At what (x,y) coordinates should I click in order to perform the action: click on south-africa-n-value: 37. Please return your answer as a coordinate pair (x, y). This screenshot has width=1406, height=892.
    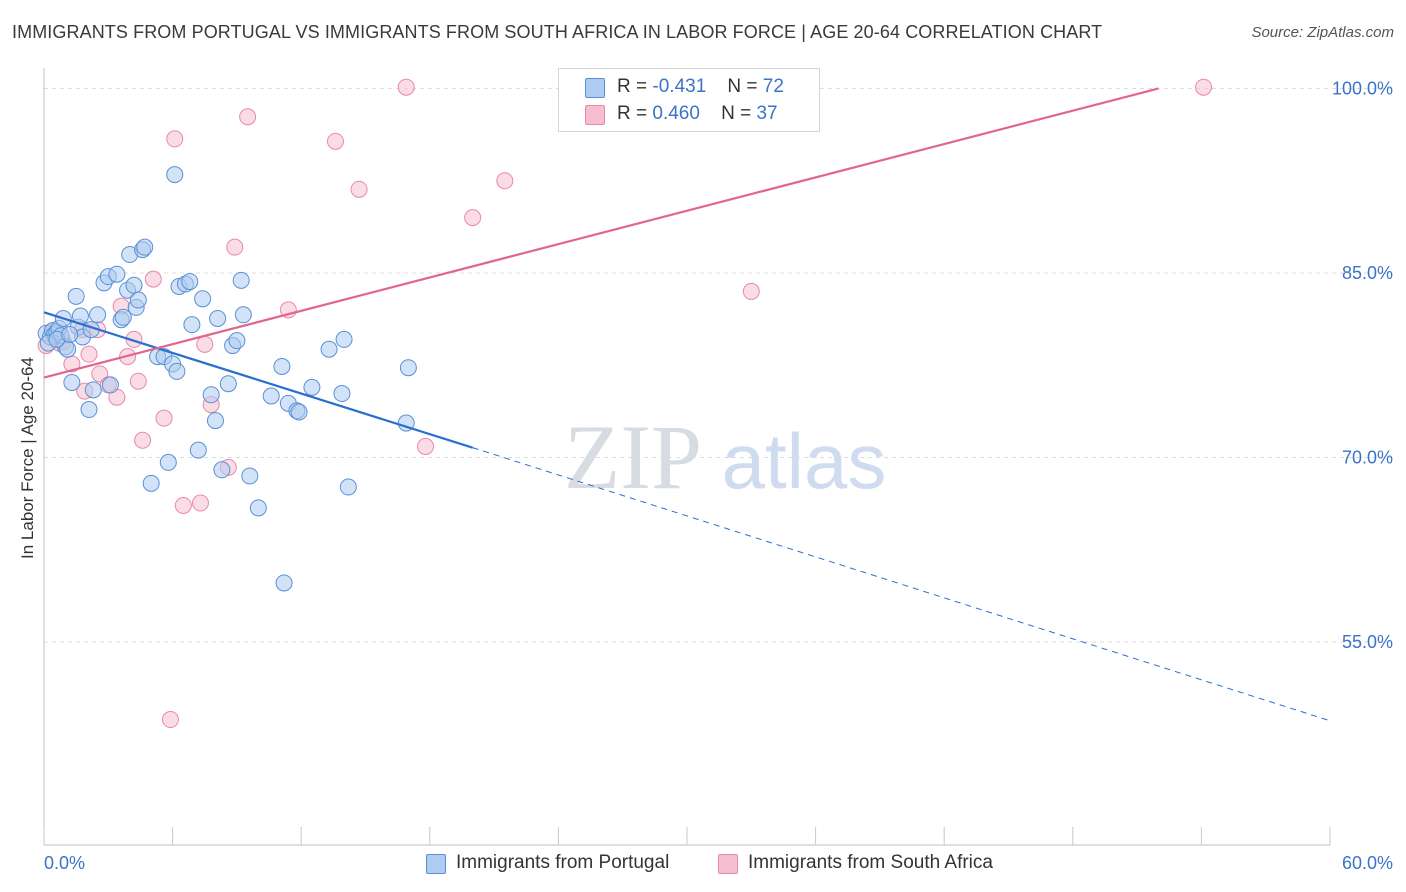
    Looking at the image, I should click on (767, 113).